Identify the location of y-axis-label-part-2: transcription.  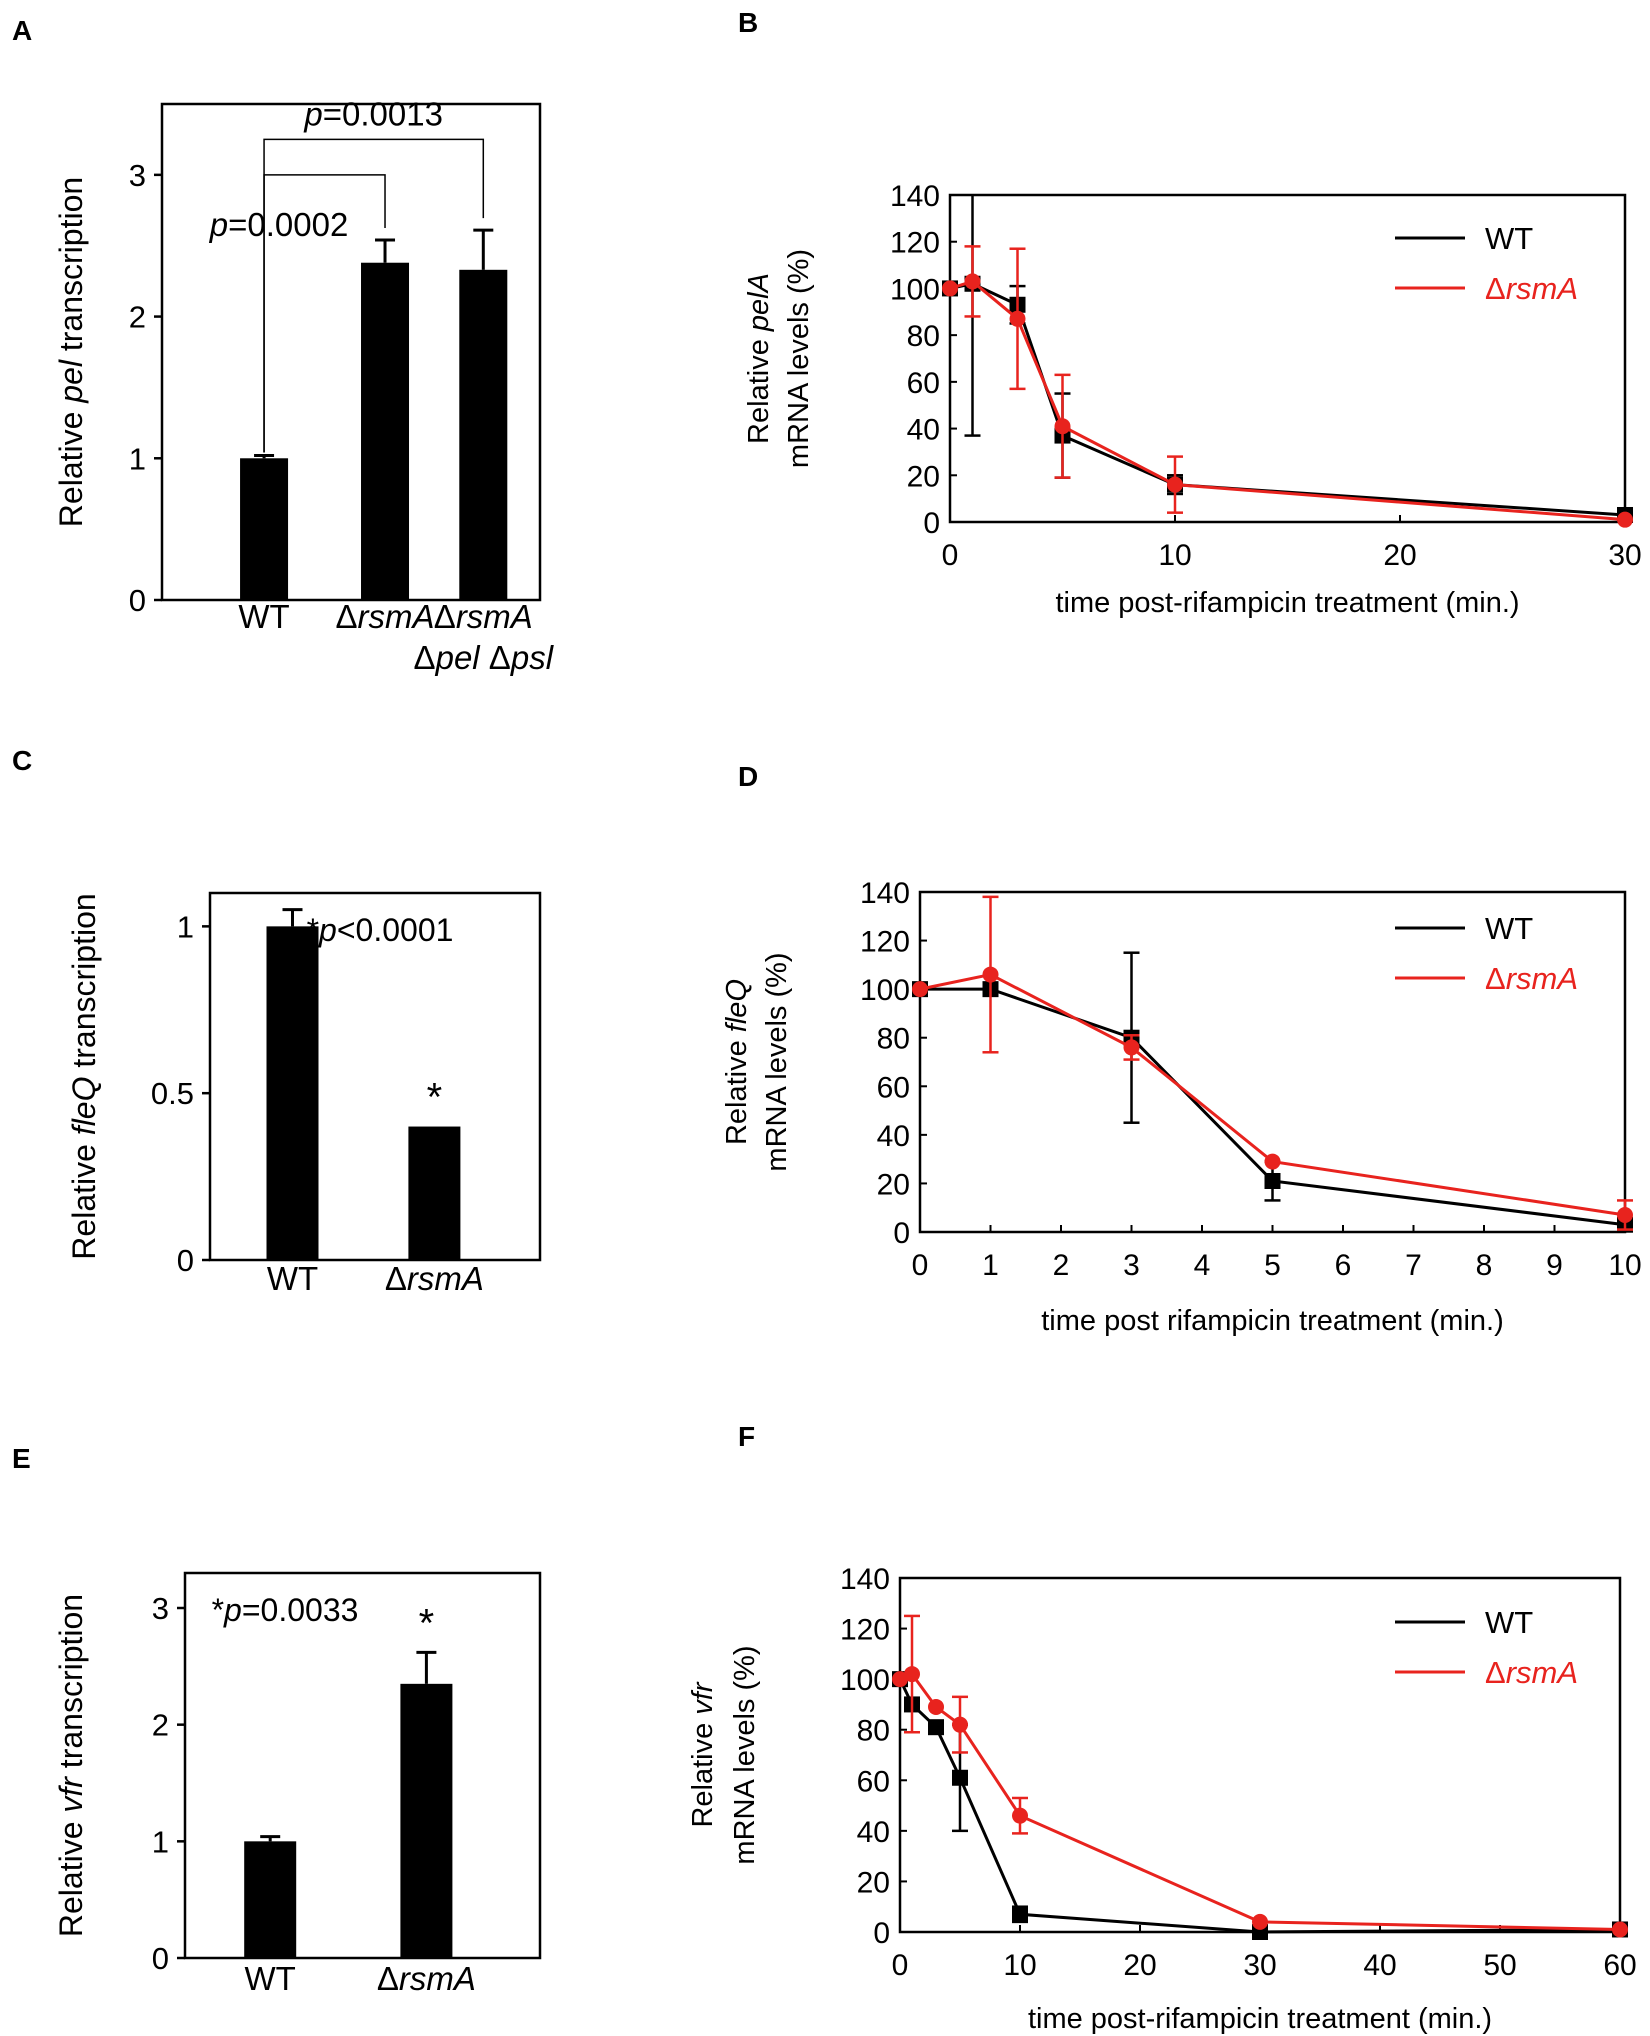
(71, 1685).